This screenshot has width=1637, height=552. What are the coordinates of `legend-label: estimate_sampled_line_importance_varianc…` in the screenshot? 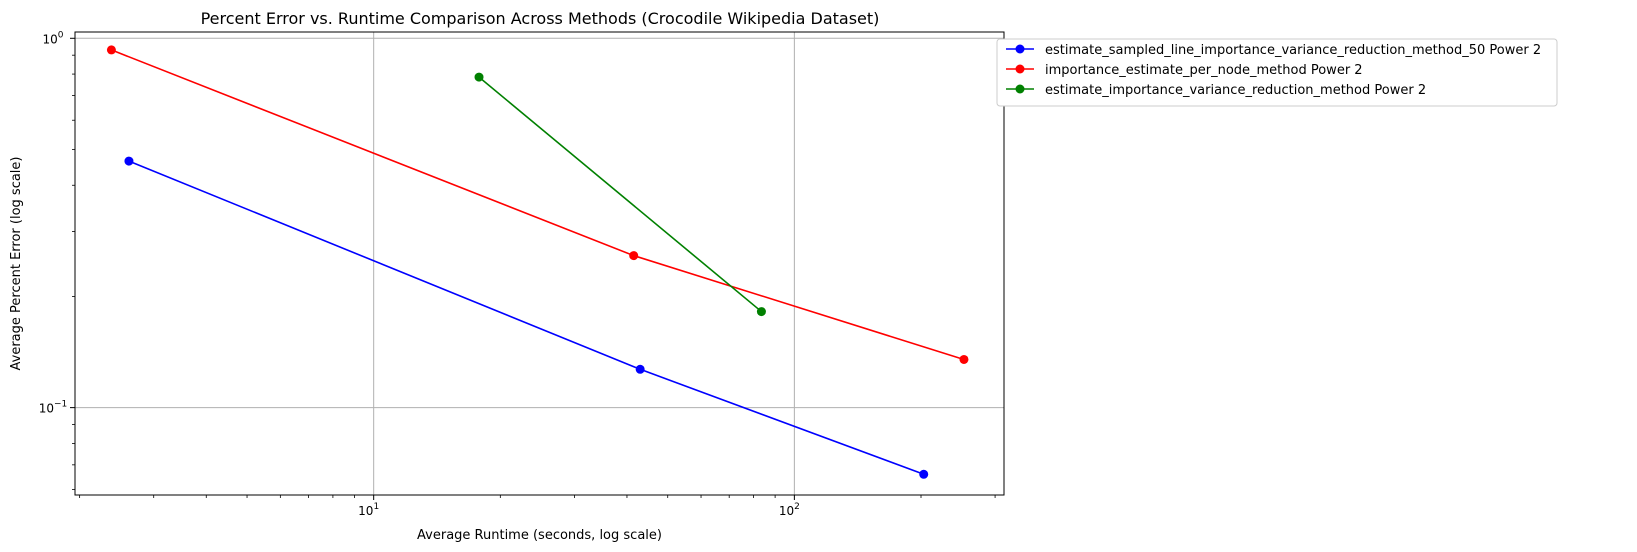 It's located at (1293, 50).